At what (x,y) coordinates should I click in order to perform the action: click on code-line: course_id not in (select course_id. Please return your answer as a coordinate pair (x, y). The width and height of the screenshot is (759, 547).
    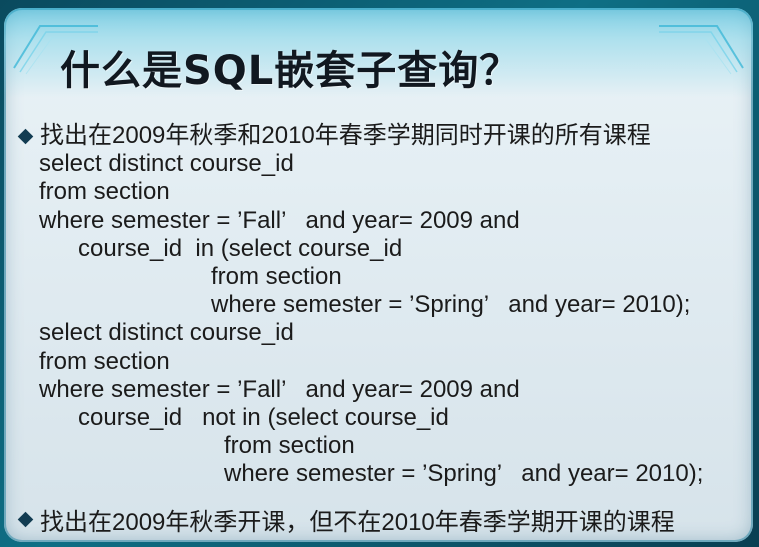
    Looking at the image, I should click on (263, 417).